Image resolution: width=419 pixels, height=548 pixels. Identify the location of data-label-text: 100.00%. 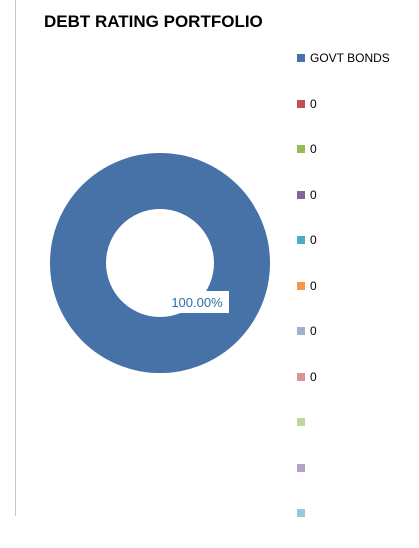
(197, 302).